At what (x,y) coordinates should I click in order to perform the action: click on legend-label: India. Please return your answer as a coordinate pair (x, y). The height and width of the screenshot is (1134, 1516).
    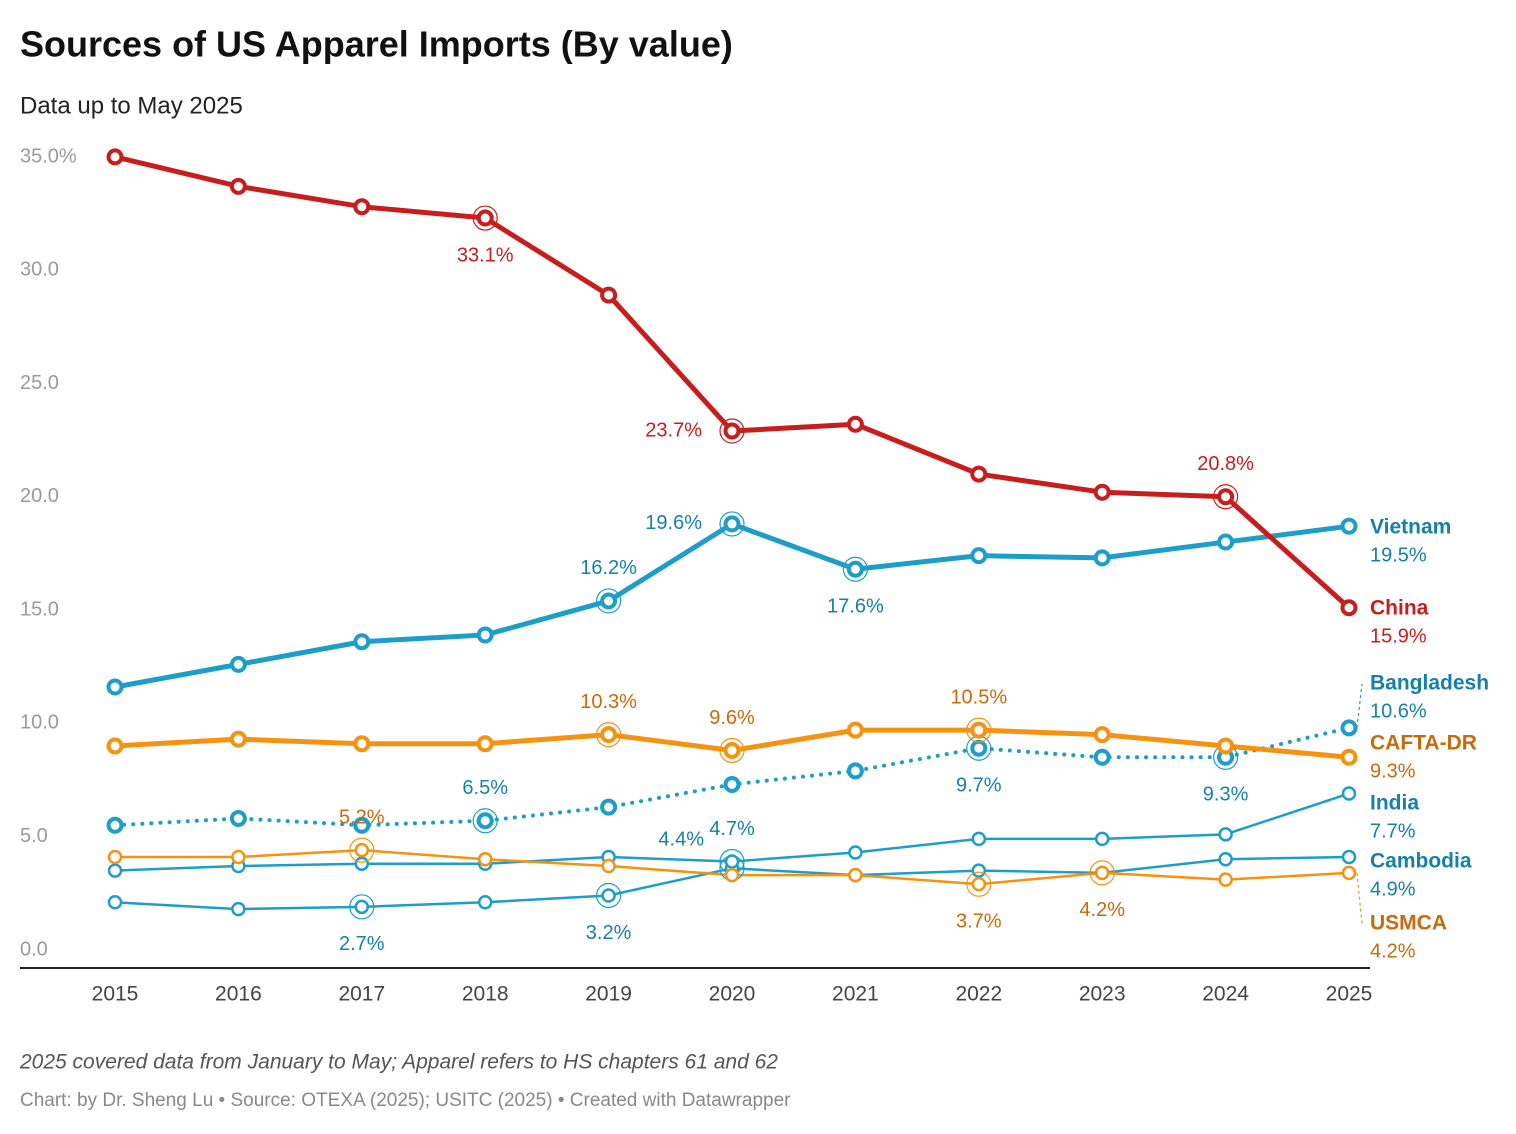
    Looking at the image, I should click on (1394, 803).